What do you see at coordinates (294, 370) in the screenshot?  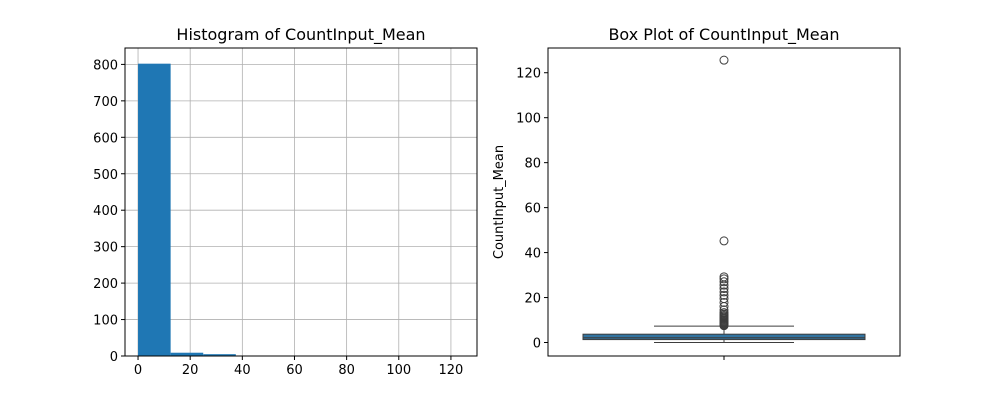 I see `histogram-xtick-label: 60` at bounding box center [294, 370].